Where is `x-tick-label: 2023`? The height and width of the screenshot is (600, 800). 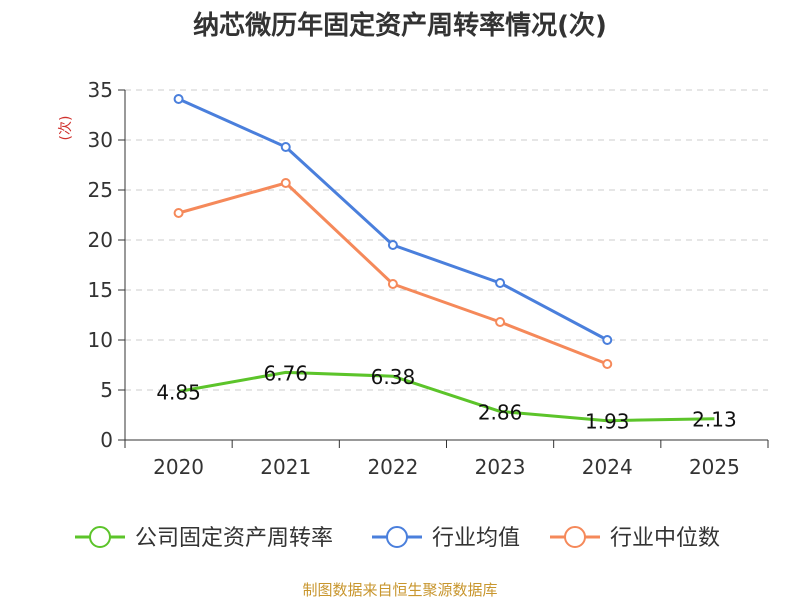
x-tick-label: 2023 is located at coordinates (500, 467).